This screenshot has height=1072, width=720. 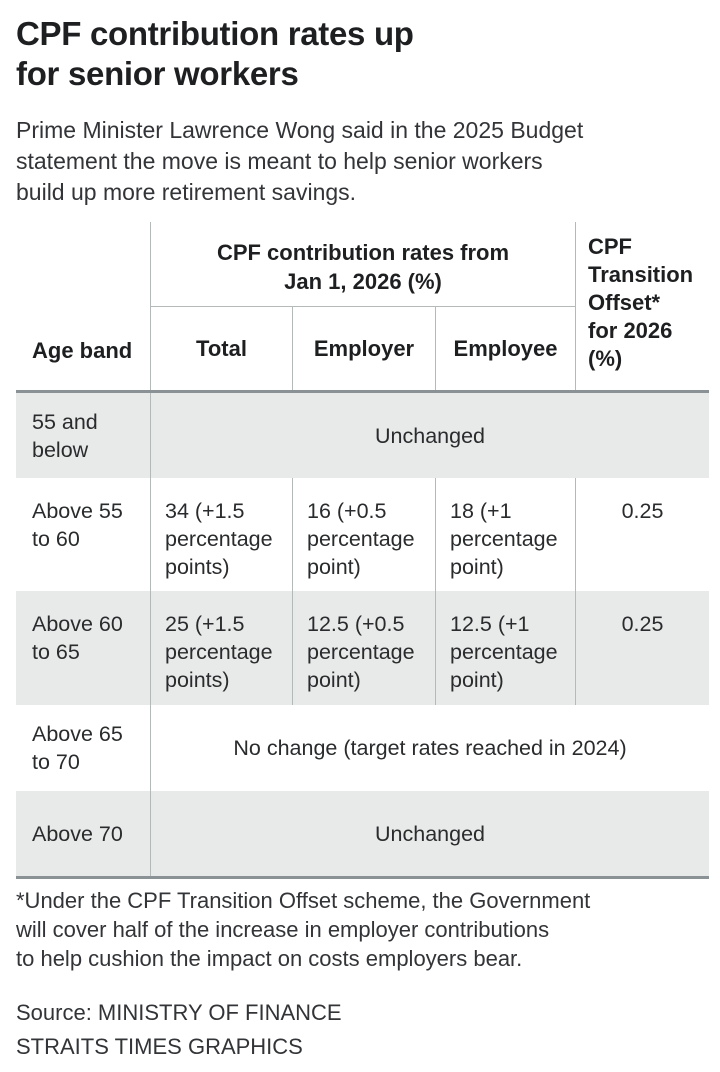 I want to click on column-header-total: Total, so click(x=221, y=348).